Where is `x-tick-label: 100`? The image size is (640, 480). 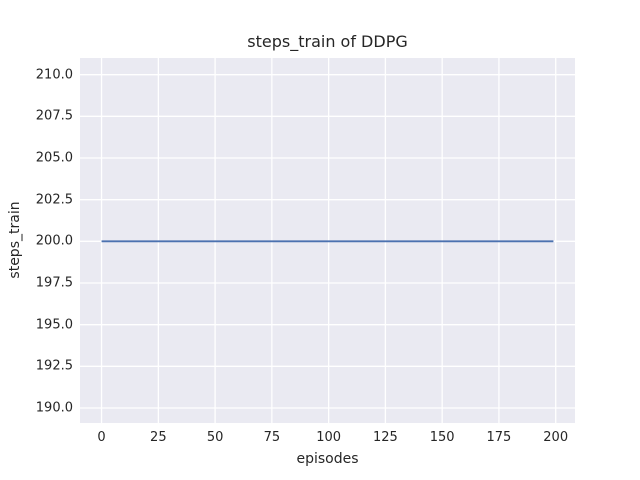 x-tick-label: 100 is located at coordinates (329, 437).